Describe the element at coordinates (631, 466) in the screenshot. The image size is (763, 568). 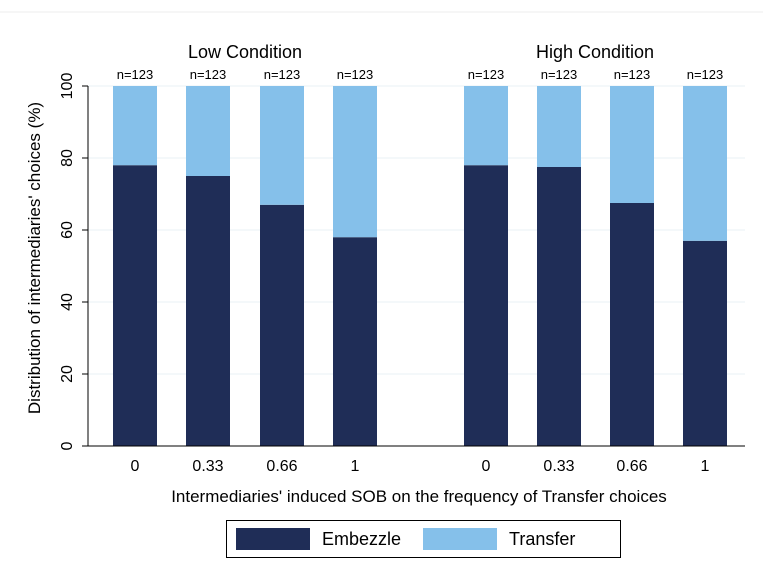
I see `x-tick-label-p2-2: 0.66` at that location.